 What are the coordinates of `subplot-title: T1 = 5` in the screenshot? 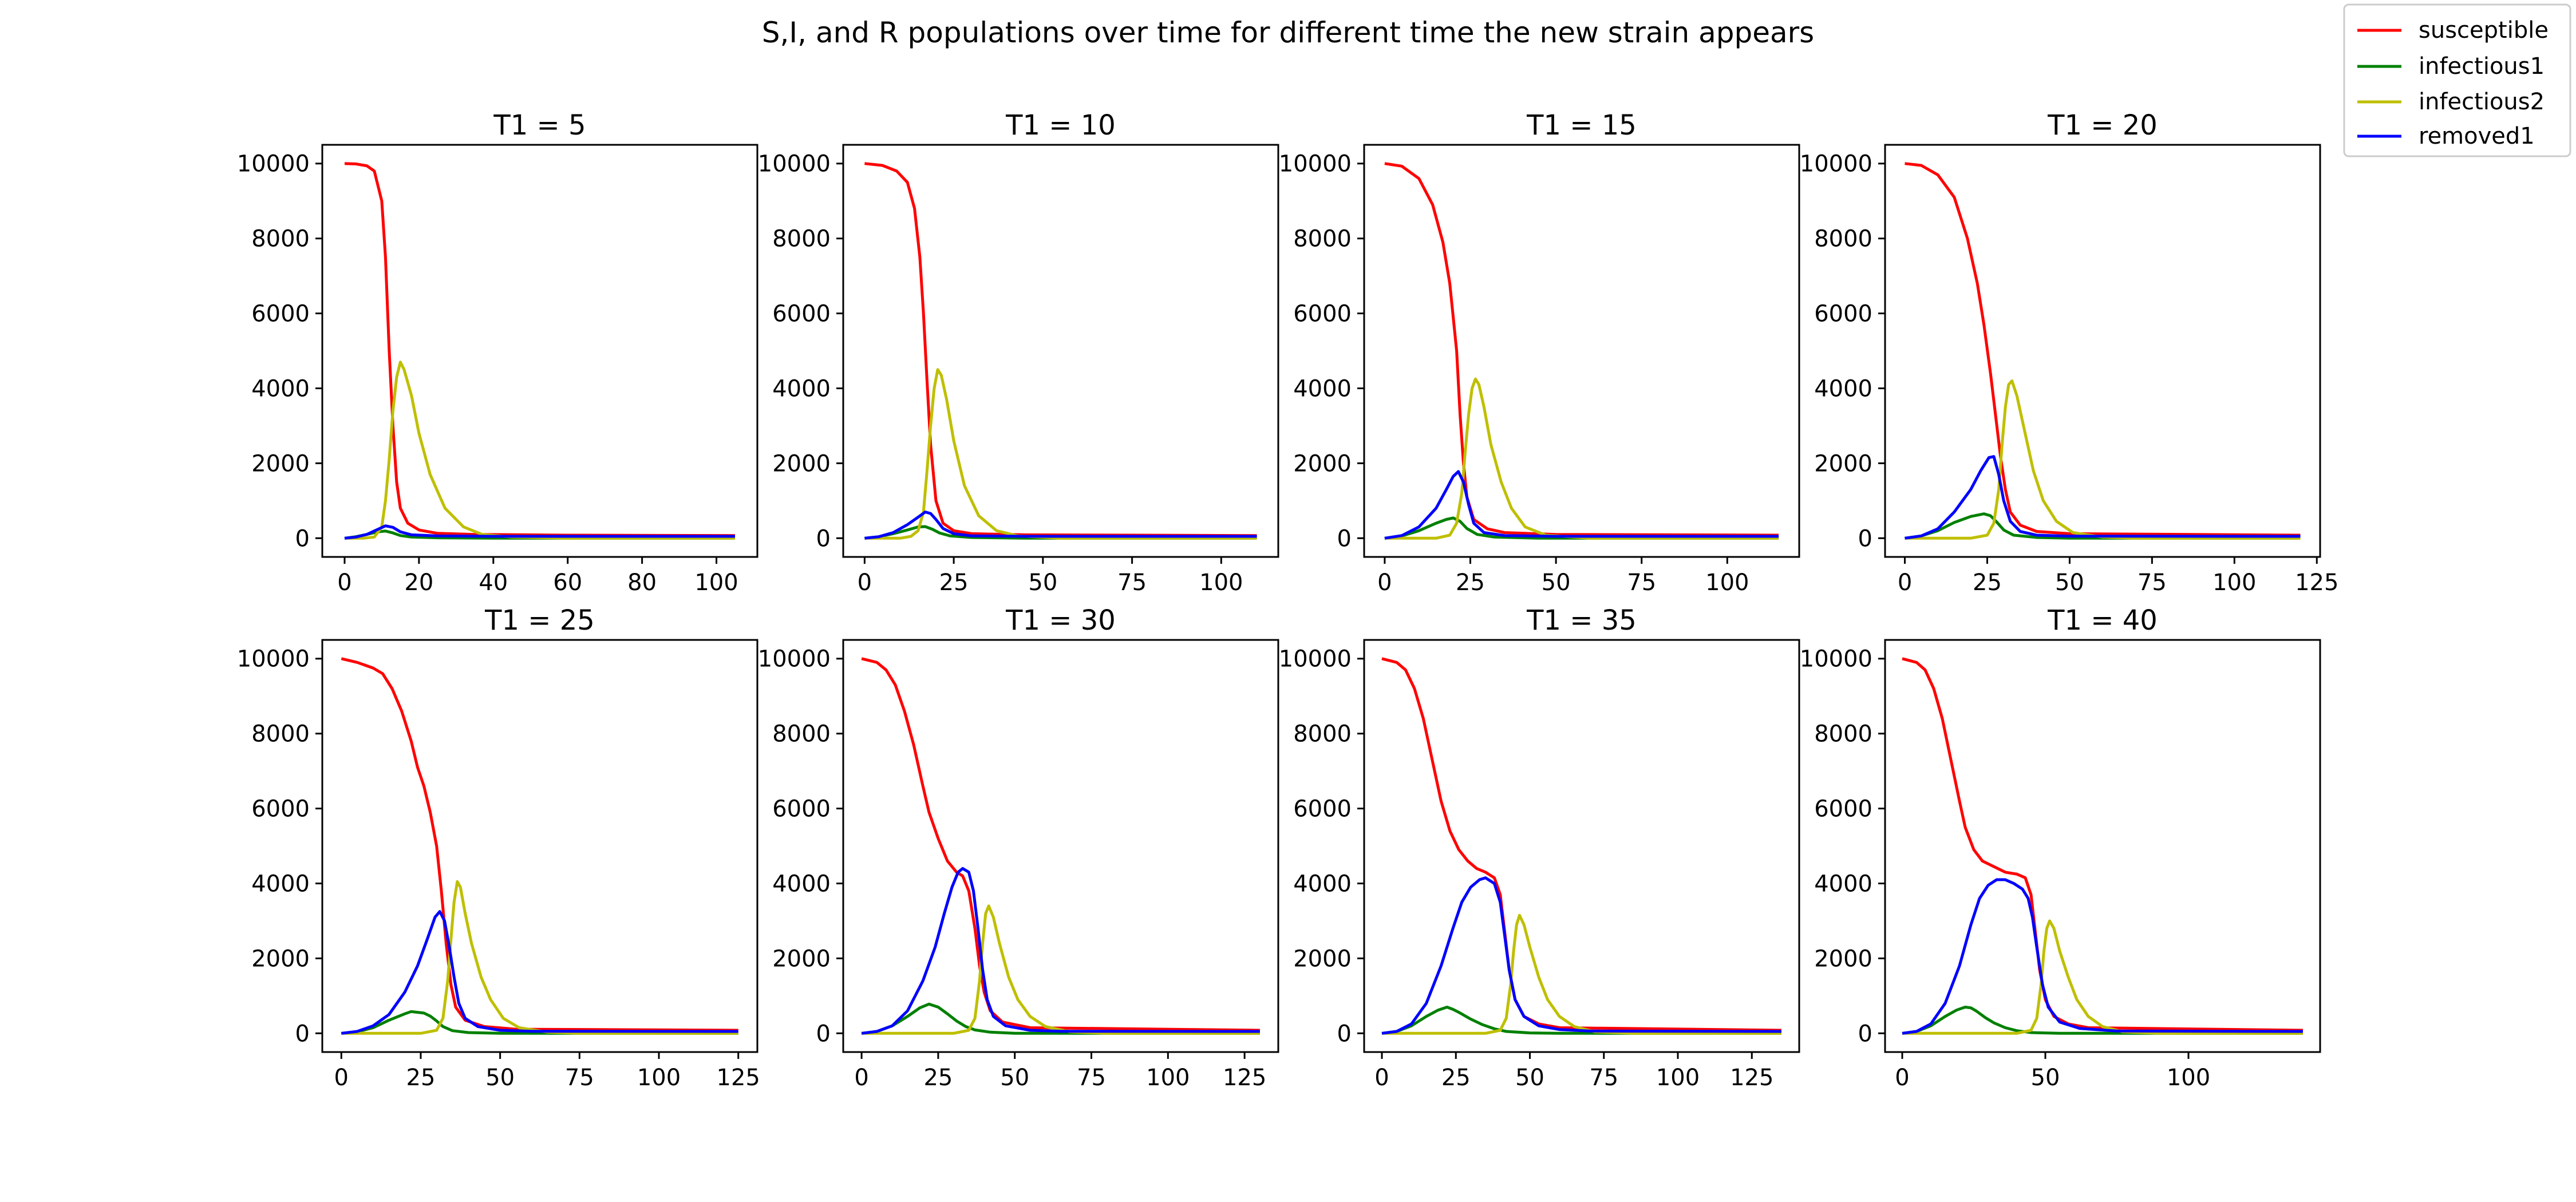 It's located at (539, 125).